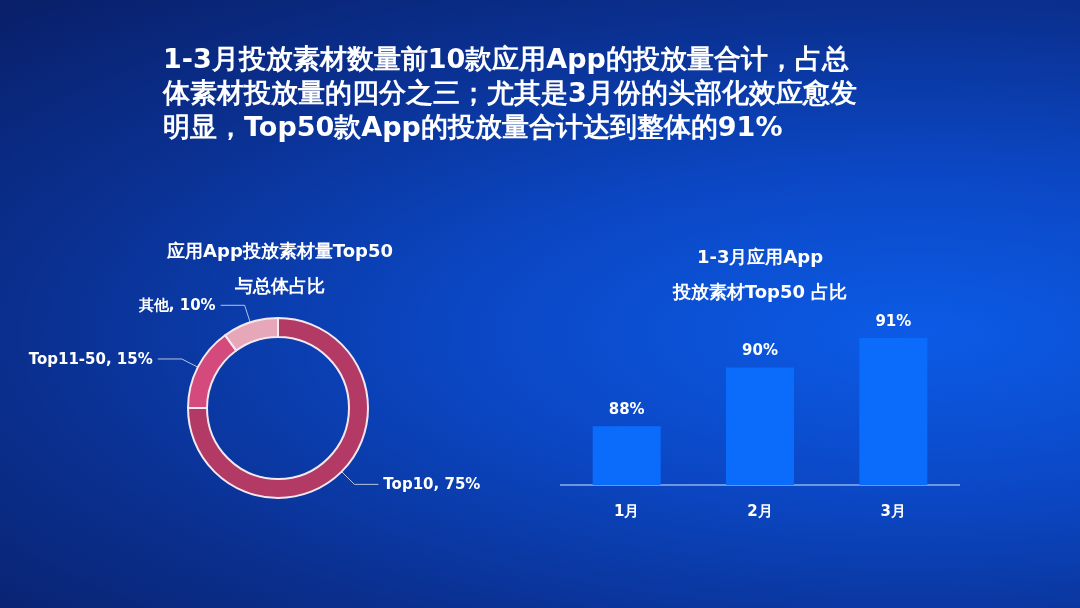 This screenshot has height=608, width=1080. What do you see at coordinates (176, 305) in the screenshot?
I see `slice-label: 其他, 10%` at bounding box center [176, 305].